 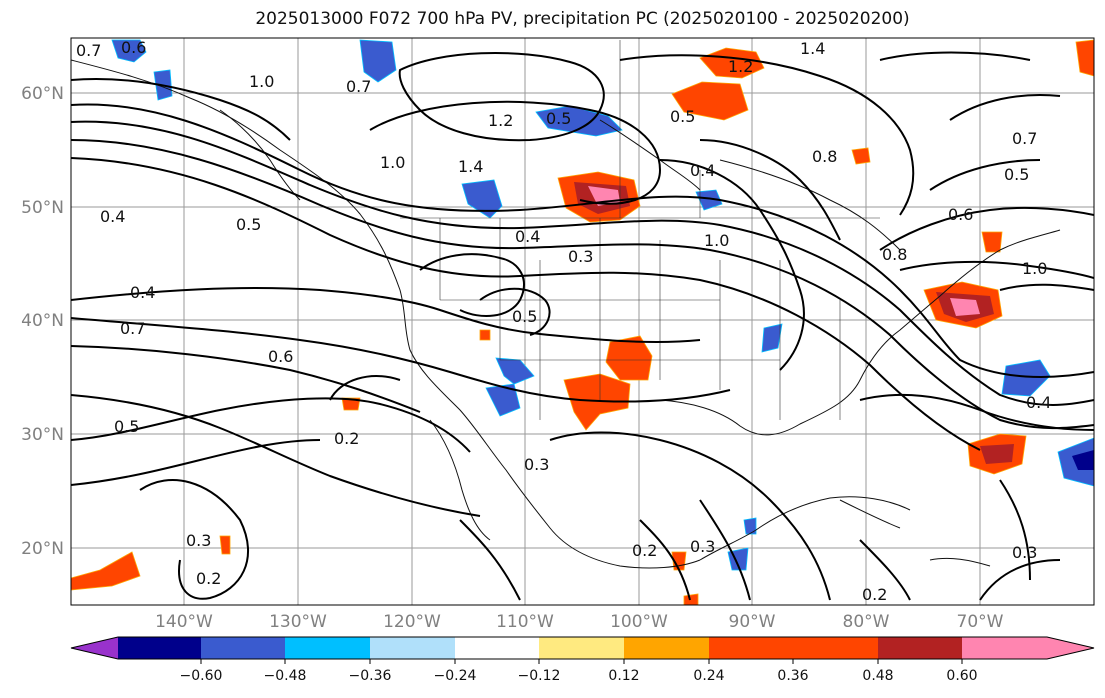 What do you see at coordinates (42, 94) in the screenshot?
I see `lat-label: 60°N` at bounding box center [42, 94].